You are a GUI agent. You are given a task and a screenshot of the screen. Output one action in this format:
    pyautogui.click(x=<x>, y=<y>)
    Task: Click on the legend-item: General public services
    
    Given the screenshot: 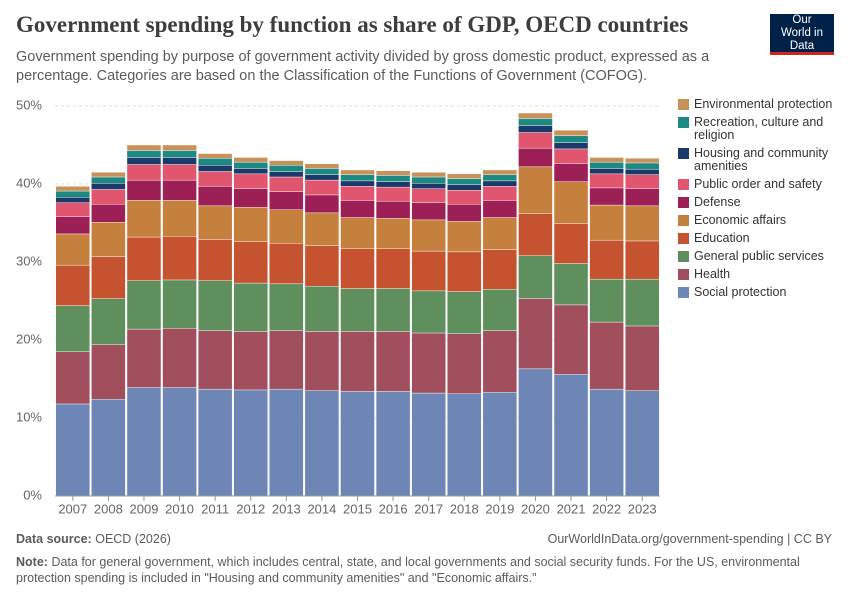 What is the action you would take?
    pyautogui.click(x=763, y=256)
    